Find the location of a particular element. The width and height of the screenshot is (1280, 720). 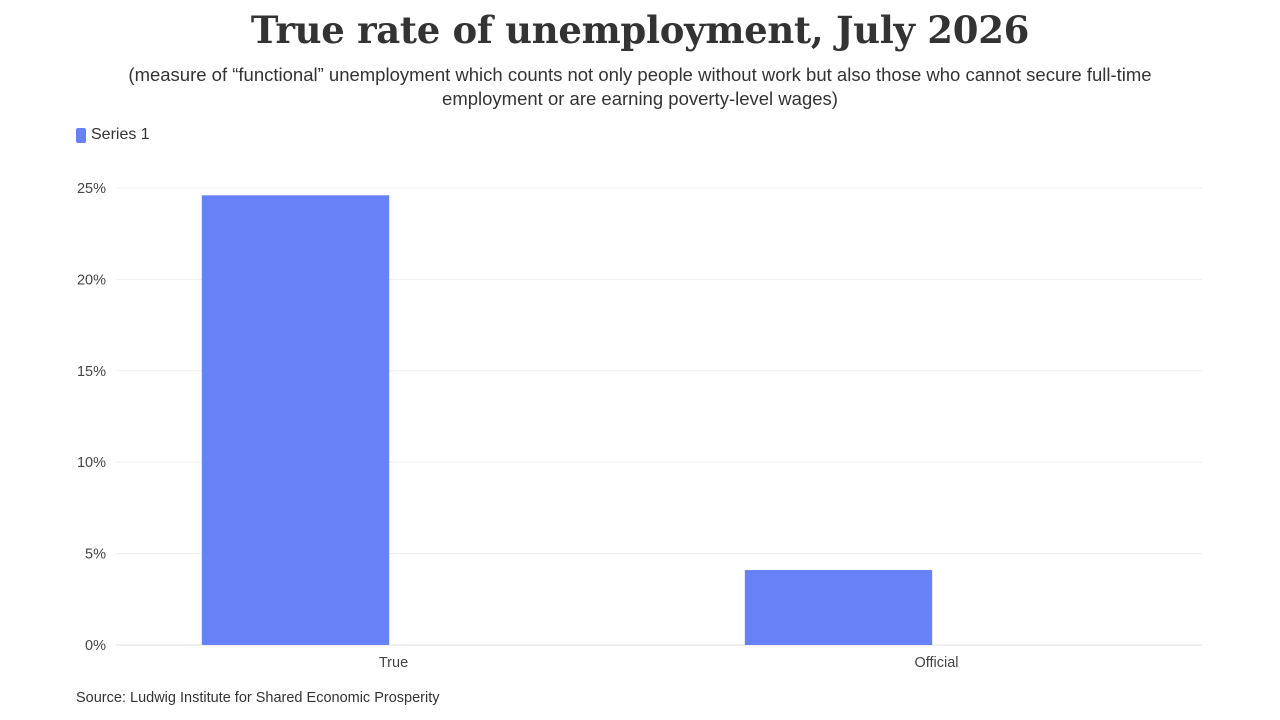

legend: Series 1 is located at coordinates (113, 135).